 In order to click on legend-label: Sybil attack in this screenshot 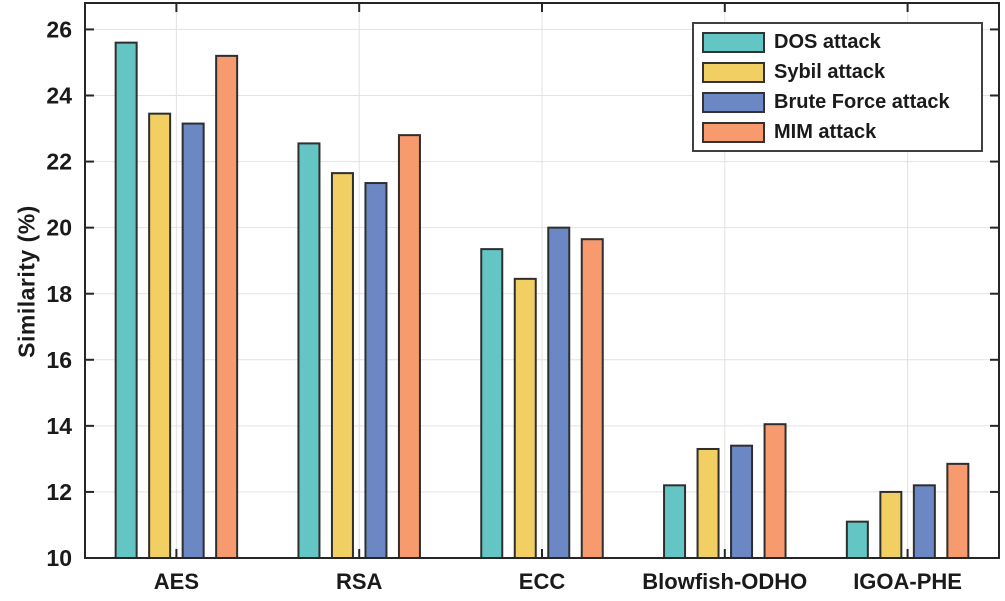, I will do `click(830, 71)`.